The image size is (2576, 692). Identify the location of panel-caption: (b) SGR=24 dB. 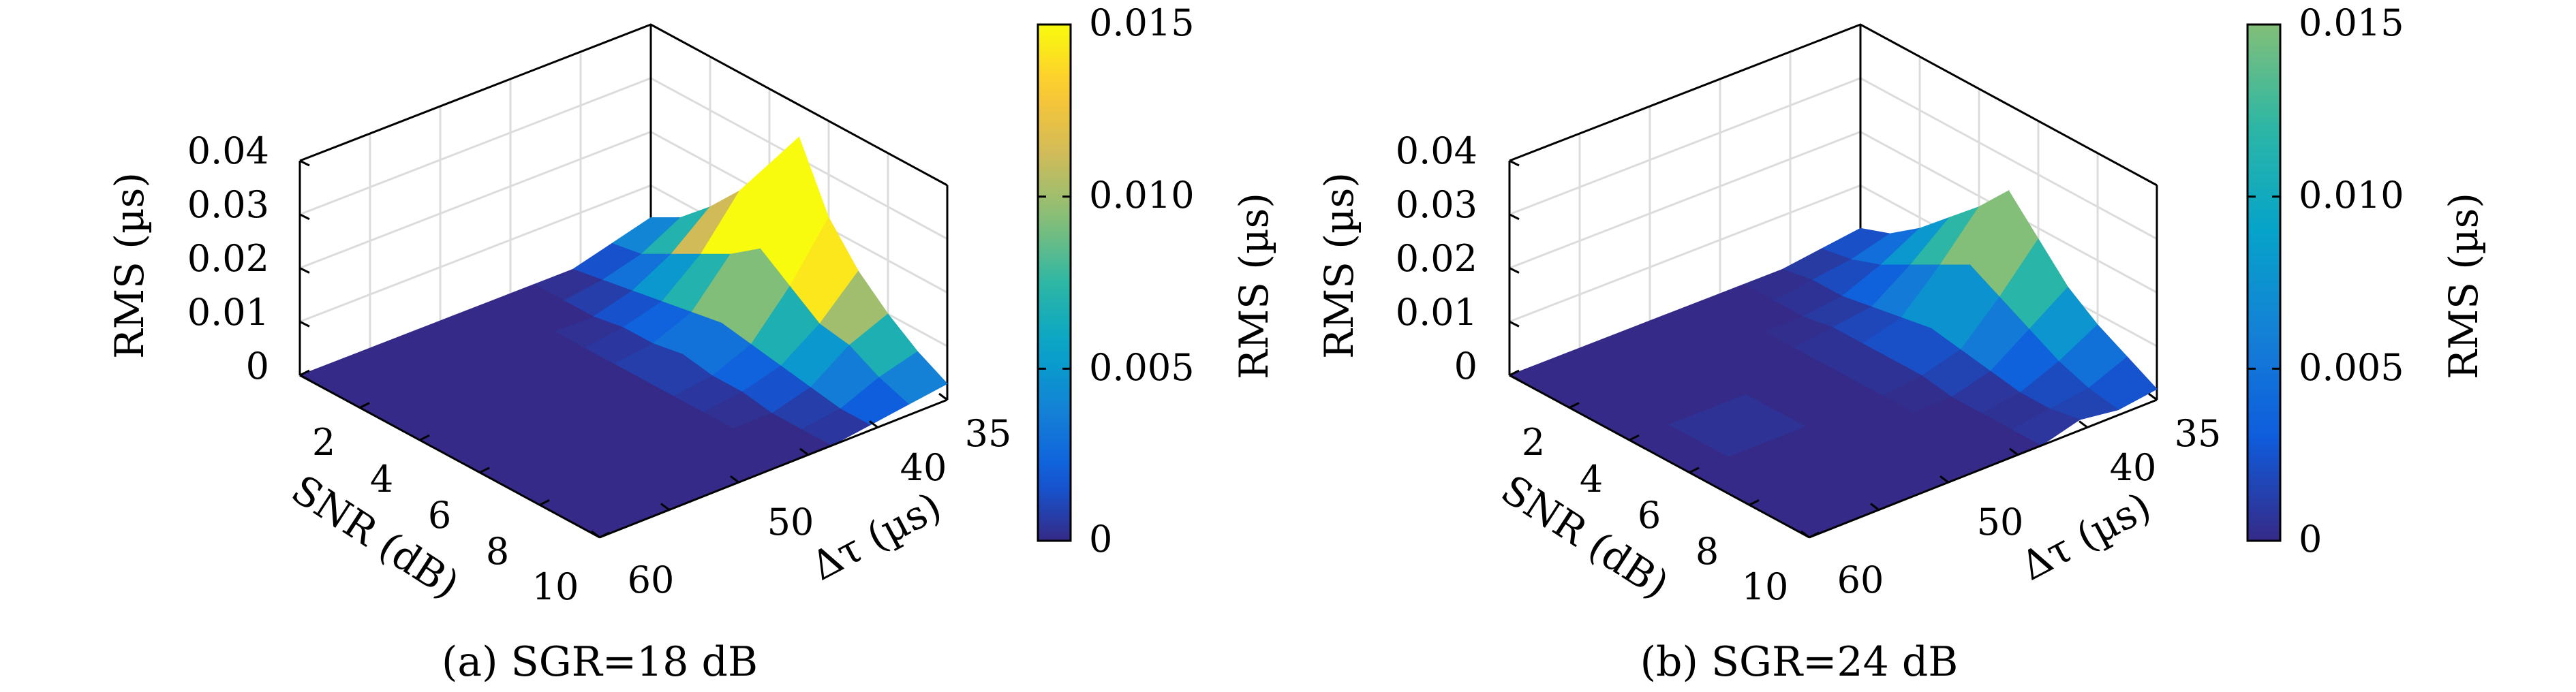
(1799, 662).